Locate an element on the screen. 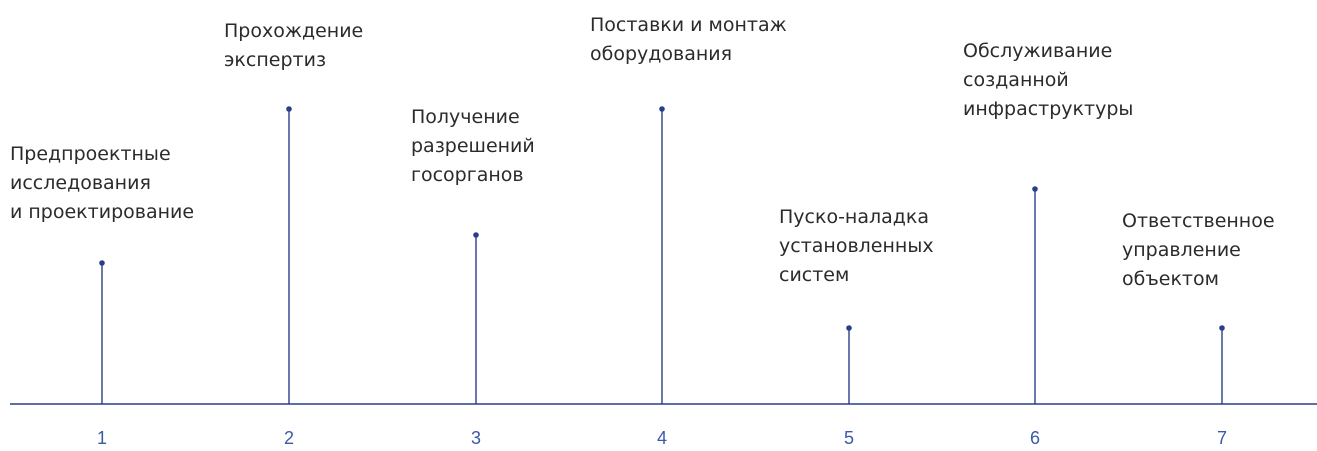 The image size is (1317, 451). stage-label-line: исследования is located at coordinates (80, 183).